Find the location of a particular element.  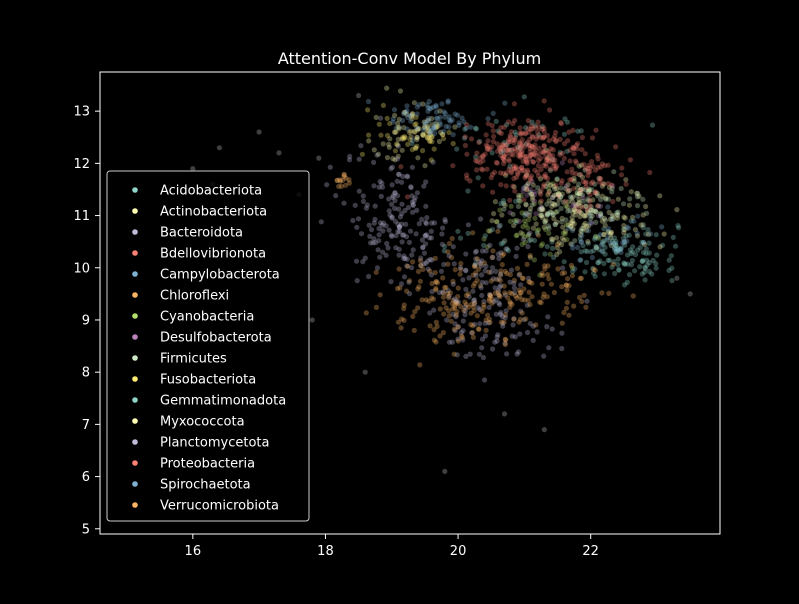

y-tick-label: 10 is located at coordinates (81, 268).